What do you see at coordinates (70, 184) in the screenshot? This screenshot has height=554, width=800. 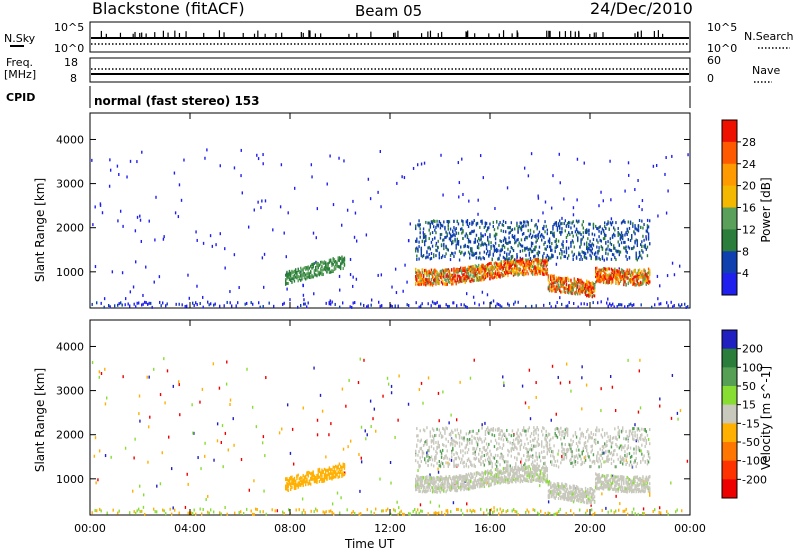 I see `y-tick-label: 3000` at bounding box center [70, 184].